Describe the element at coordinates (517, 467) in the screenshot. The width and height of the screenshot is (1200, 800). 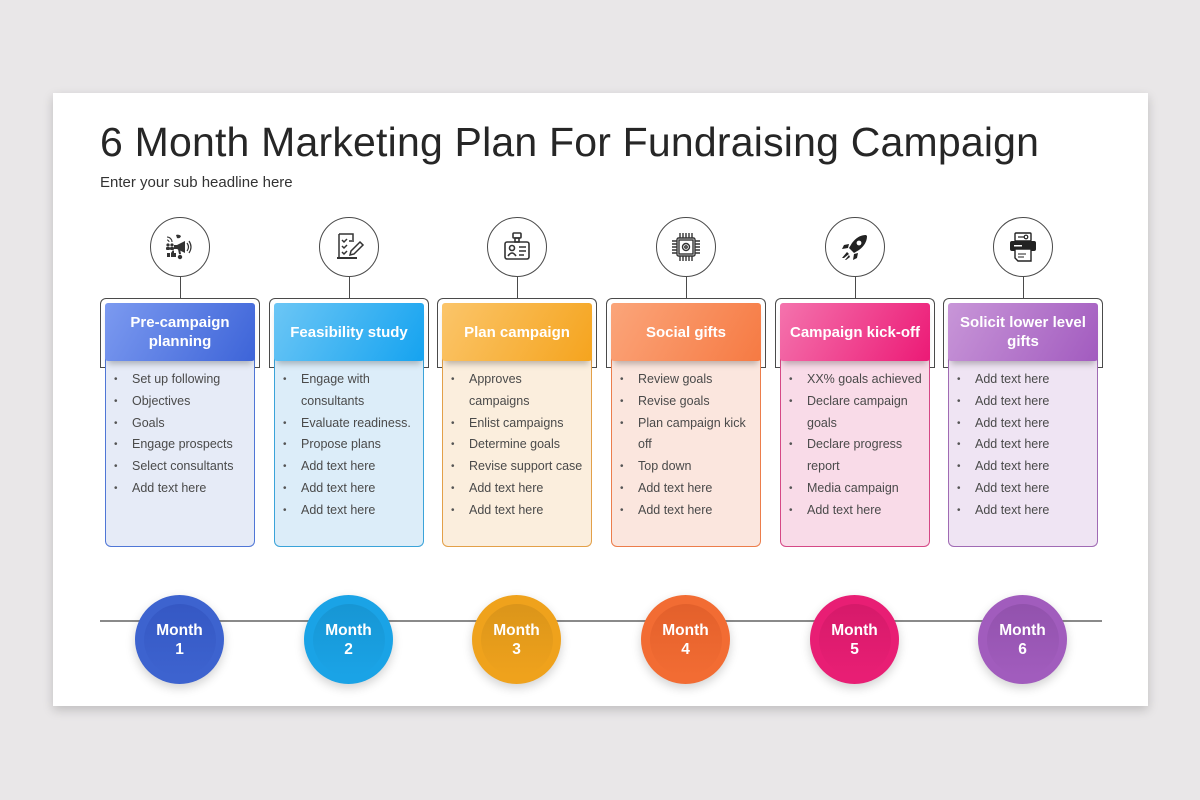
I see `task-item: Revise support case` at that location.